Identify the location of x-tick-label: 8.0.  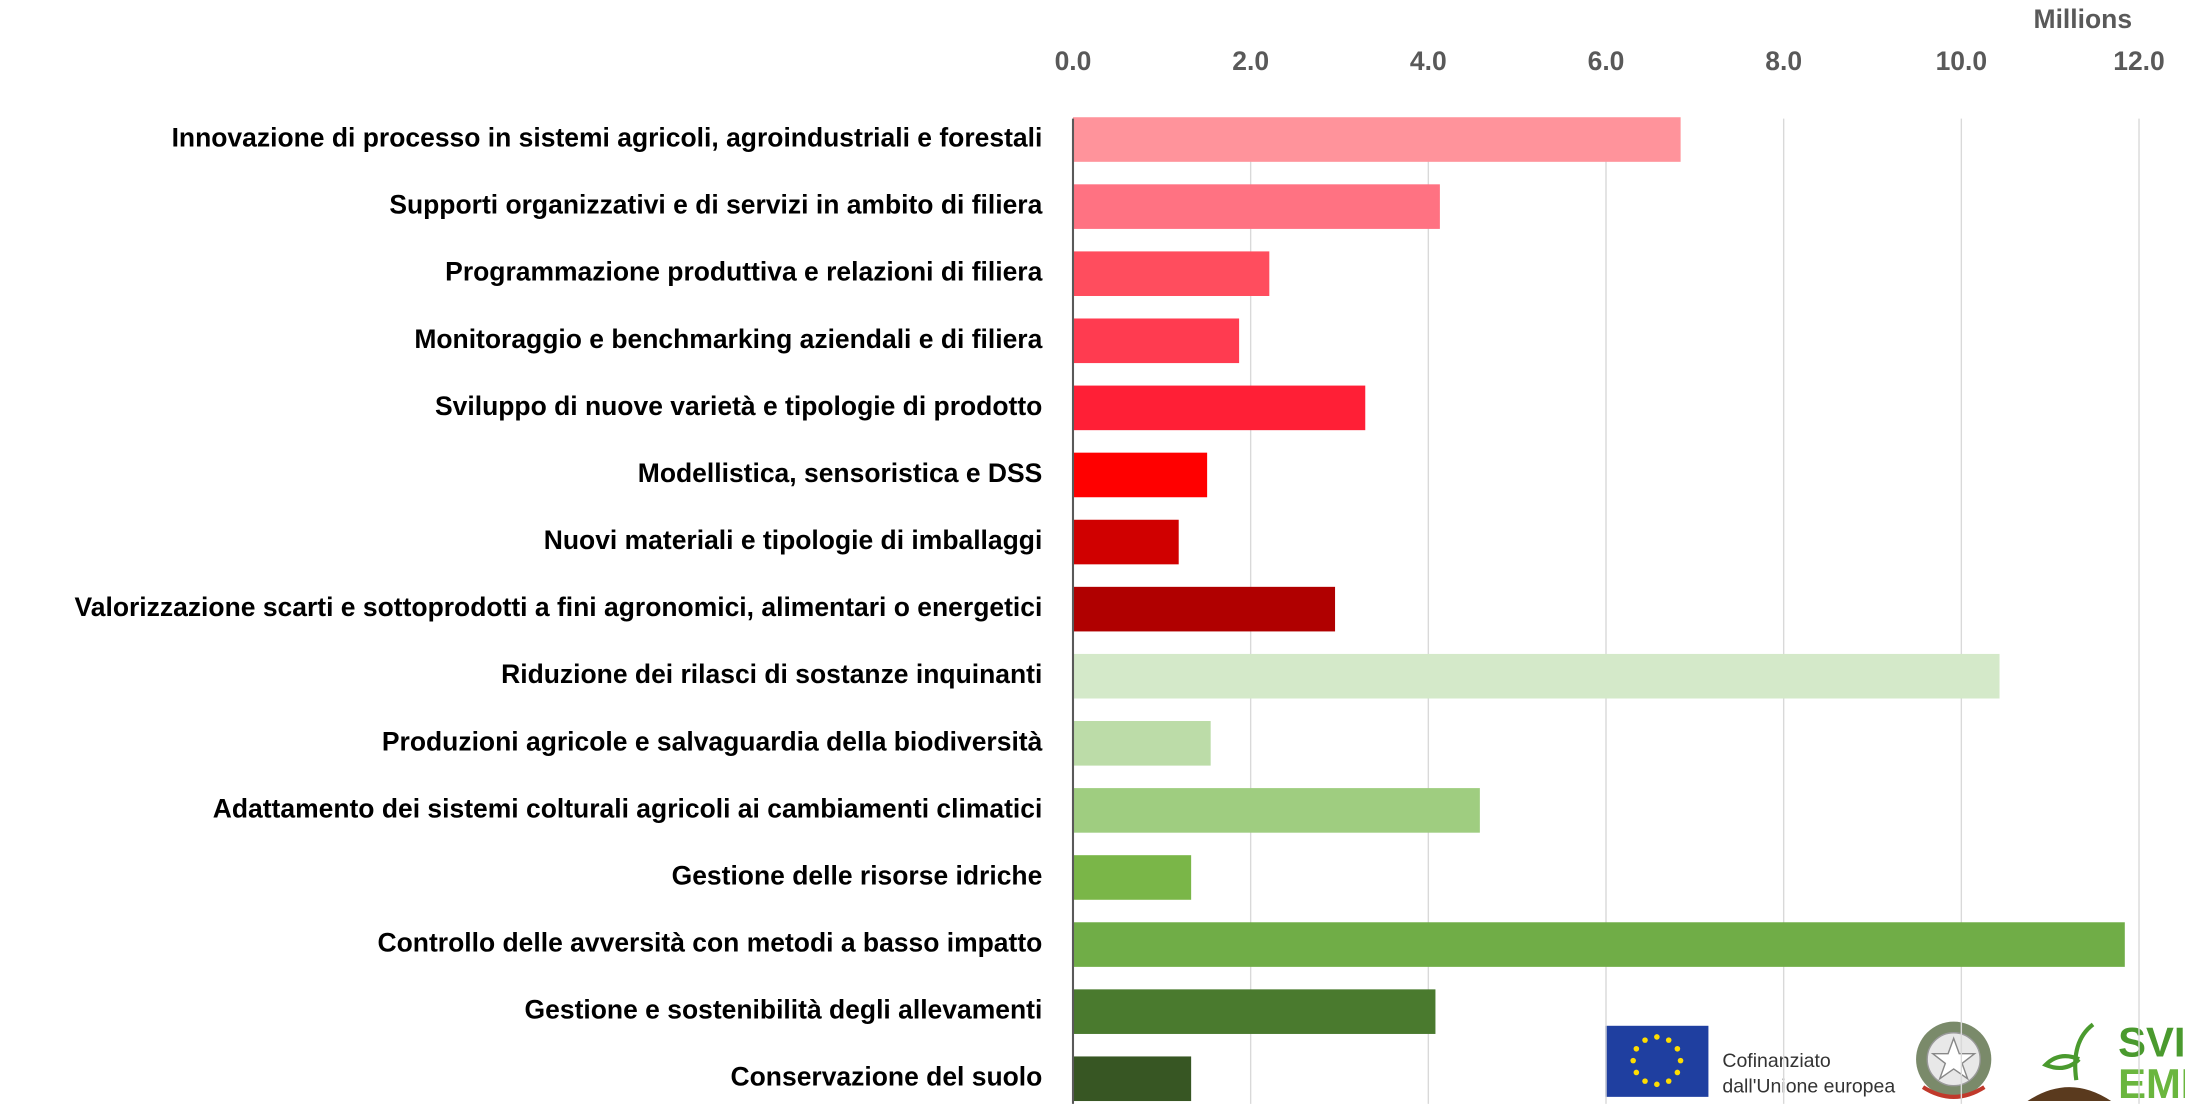
(1783, 61).